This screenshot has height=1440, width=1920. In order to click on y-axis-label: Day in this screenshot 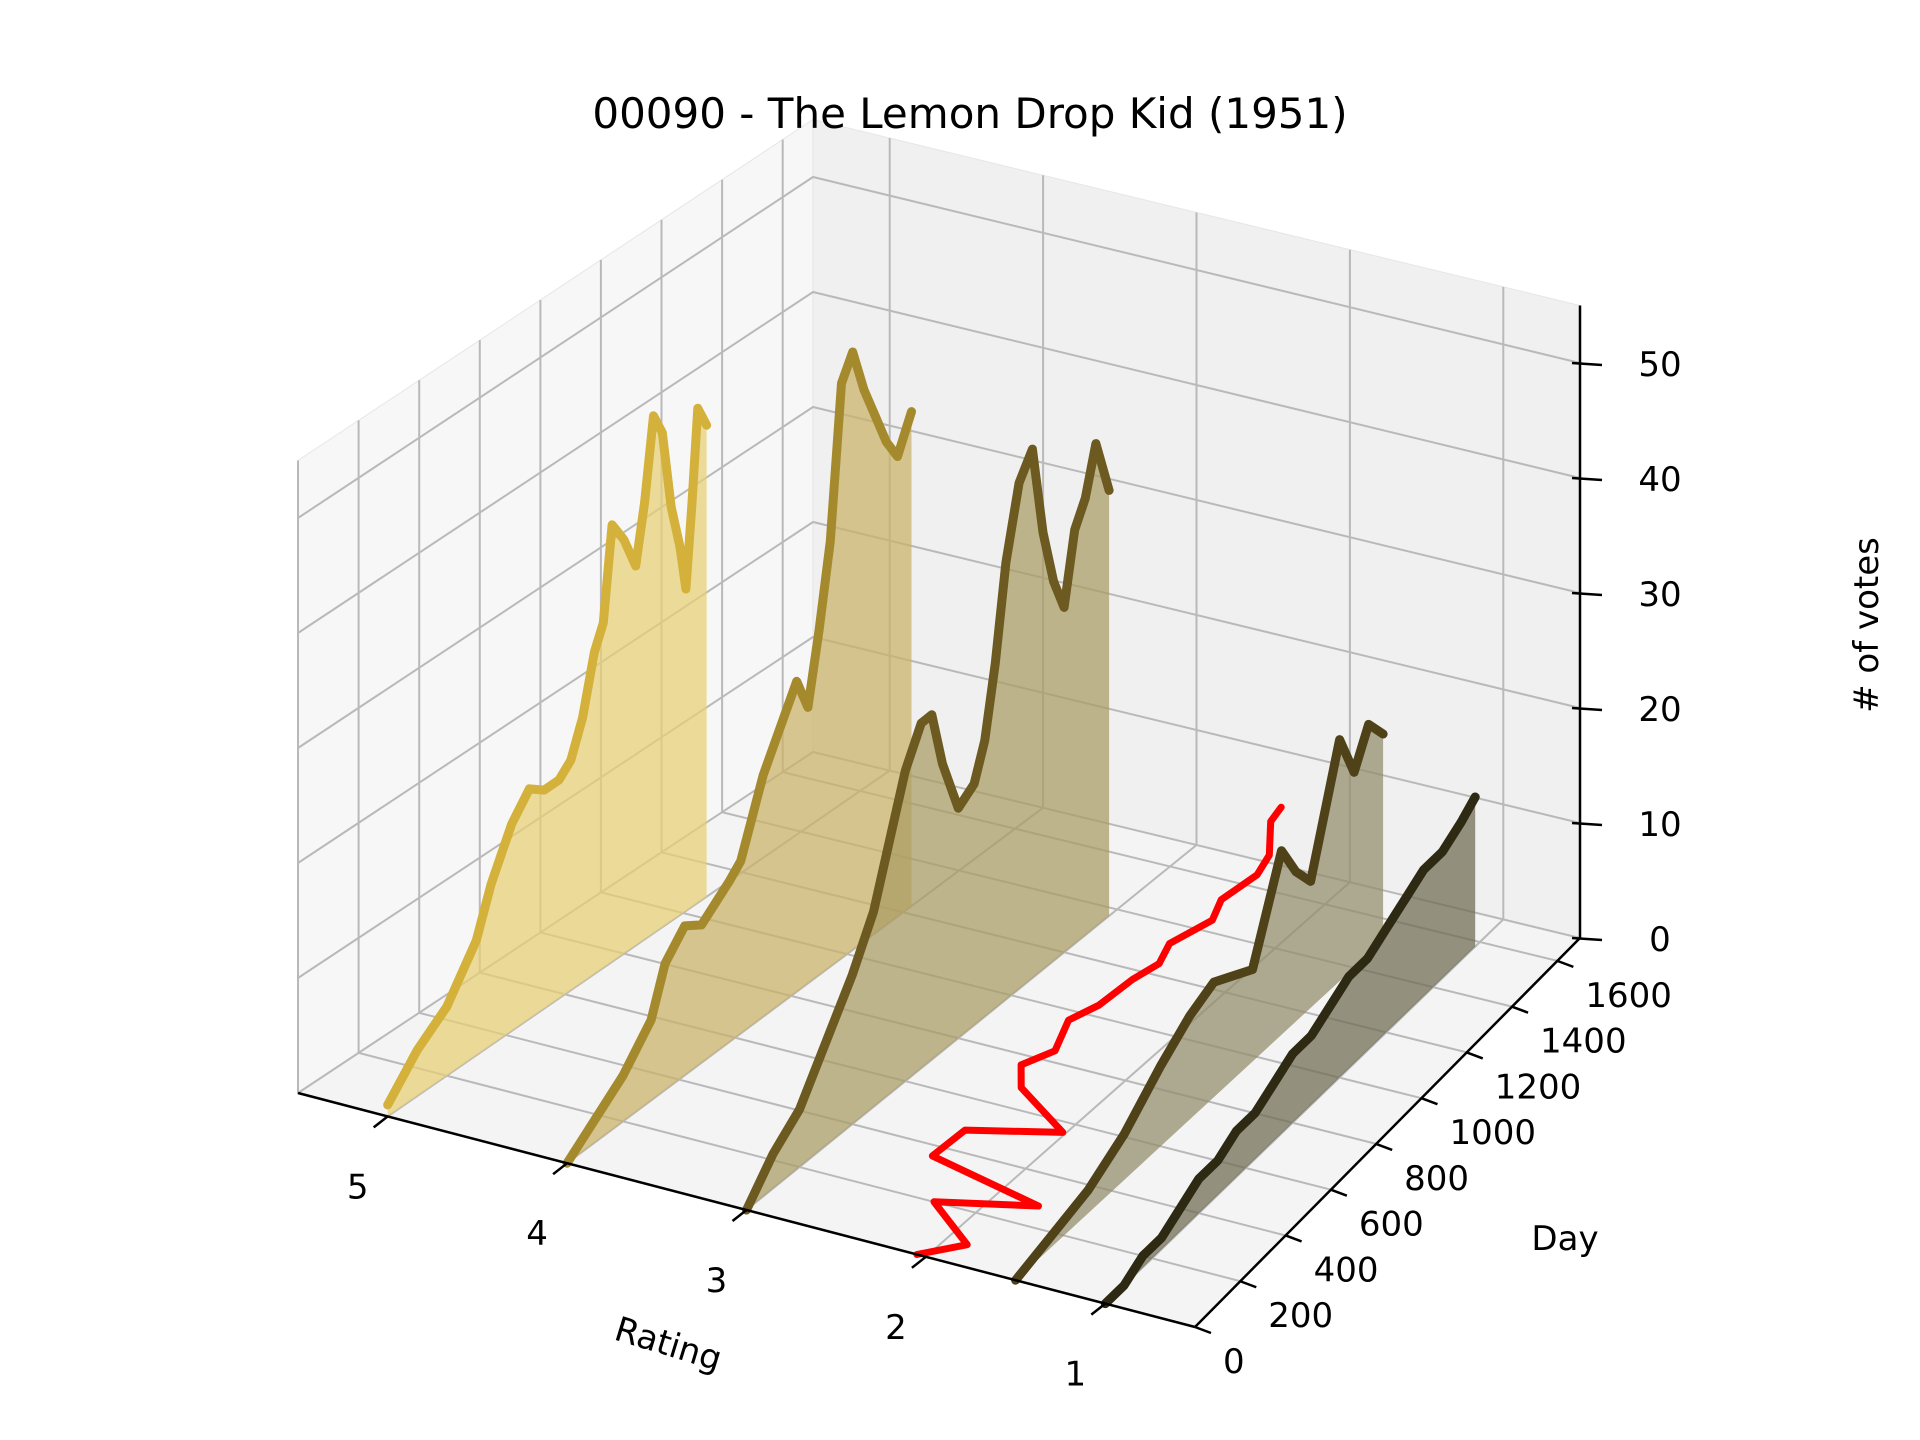, I will do `click(1564, 1239)`.